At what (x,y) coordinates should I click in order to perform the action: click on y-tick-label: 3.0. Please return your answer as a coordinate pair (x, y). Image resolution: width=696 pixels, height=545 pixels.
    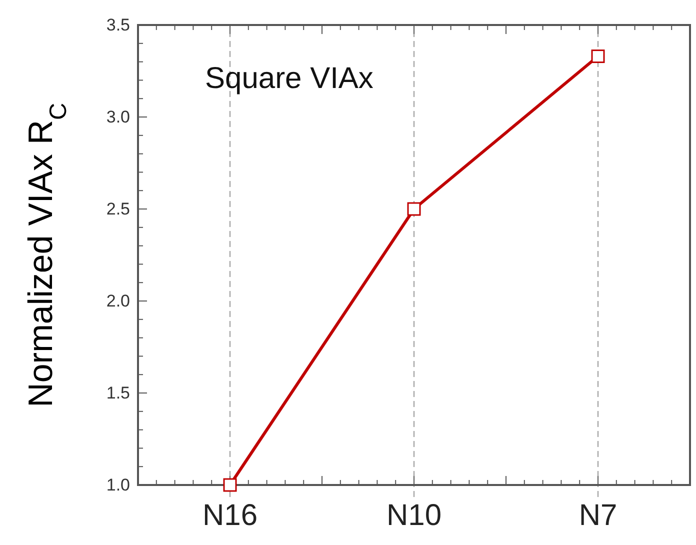
    Looking at the image, I should click on (118, 117).